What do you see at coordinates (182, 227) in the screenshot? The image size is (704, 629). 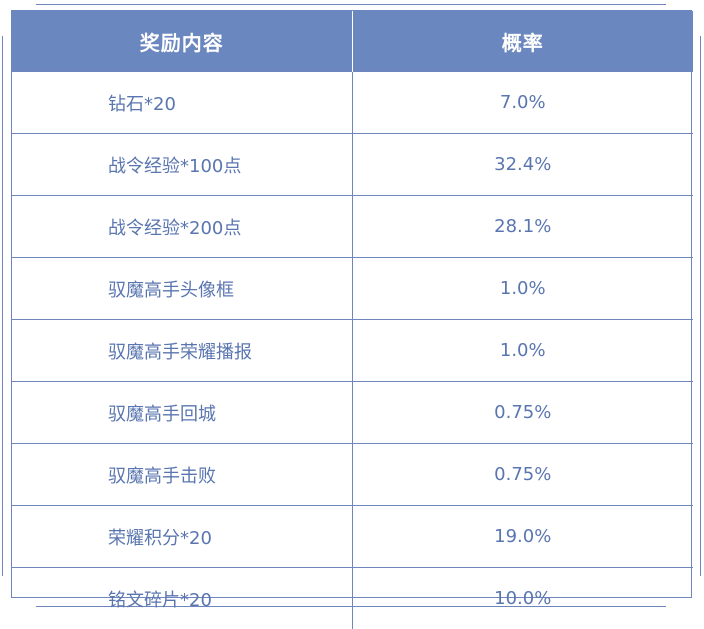 I see `reward-item: 战令经验*200点` at bounding box center [182, 227].